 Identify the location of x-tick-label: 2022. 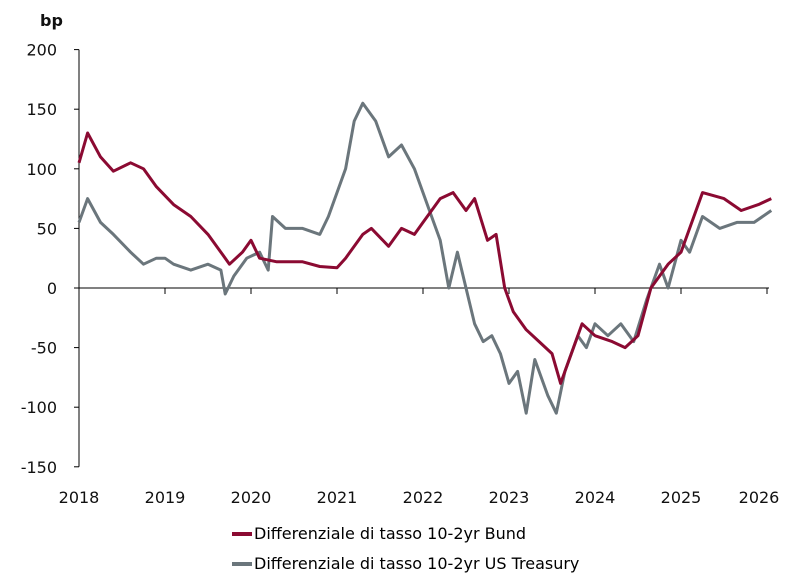
(423, 497).